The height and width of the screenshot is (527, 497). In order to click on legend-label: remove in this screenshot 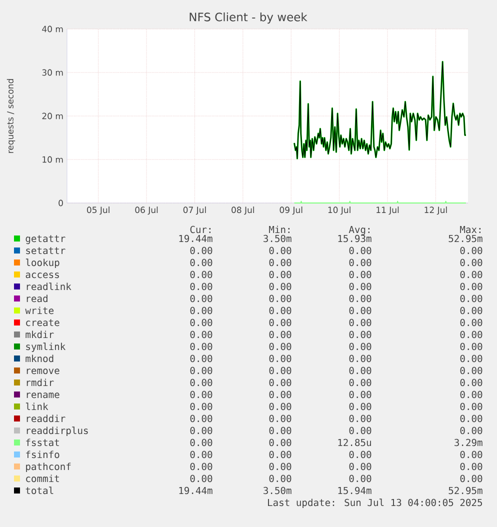, I will do `click(43, 371)`.